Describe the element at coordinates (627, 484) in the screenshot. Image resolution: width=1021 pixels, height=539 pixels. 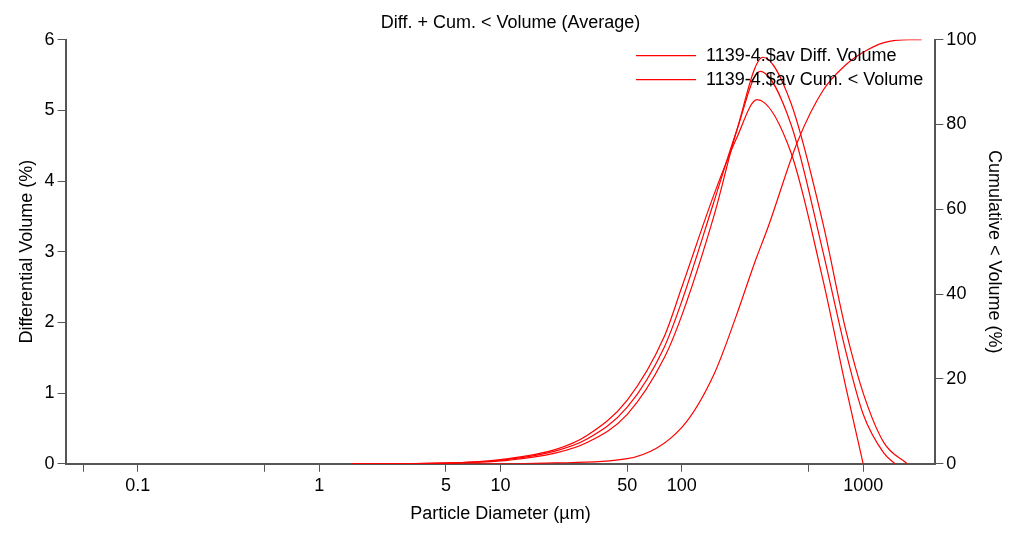
I see `x-tick-label: 50` at that location.